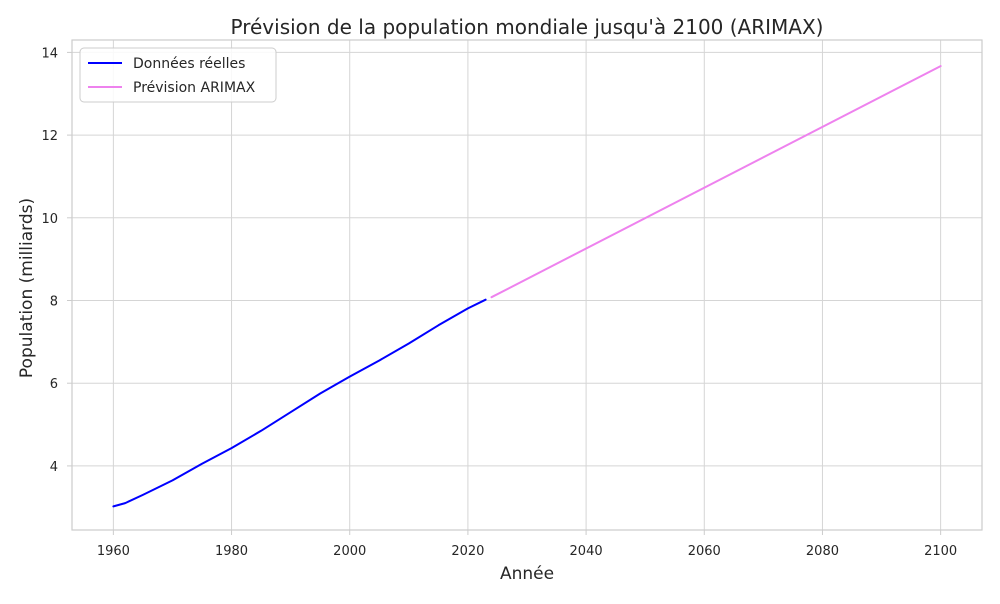 The height and width of the screenshot is (604, 1000). I want to click on legend-box, so click(178, 75).